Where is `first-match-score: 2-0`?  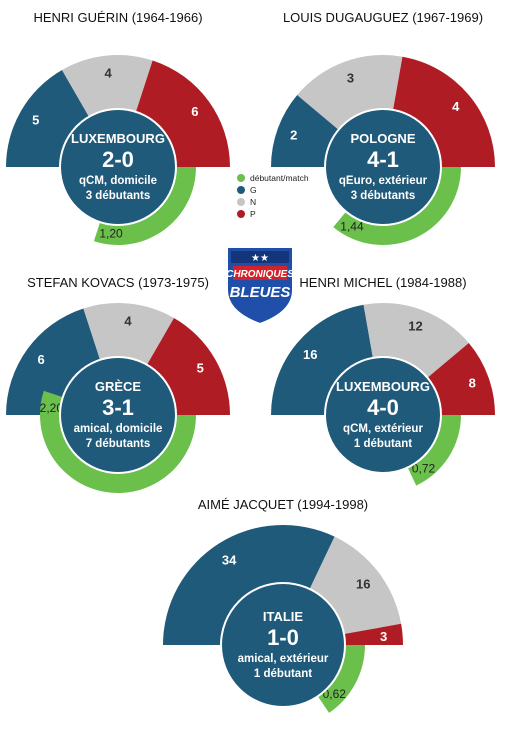
first-match-score: 2-0 is located at coordinates (118, 159).